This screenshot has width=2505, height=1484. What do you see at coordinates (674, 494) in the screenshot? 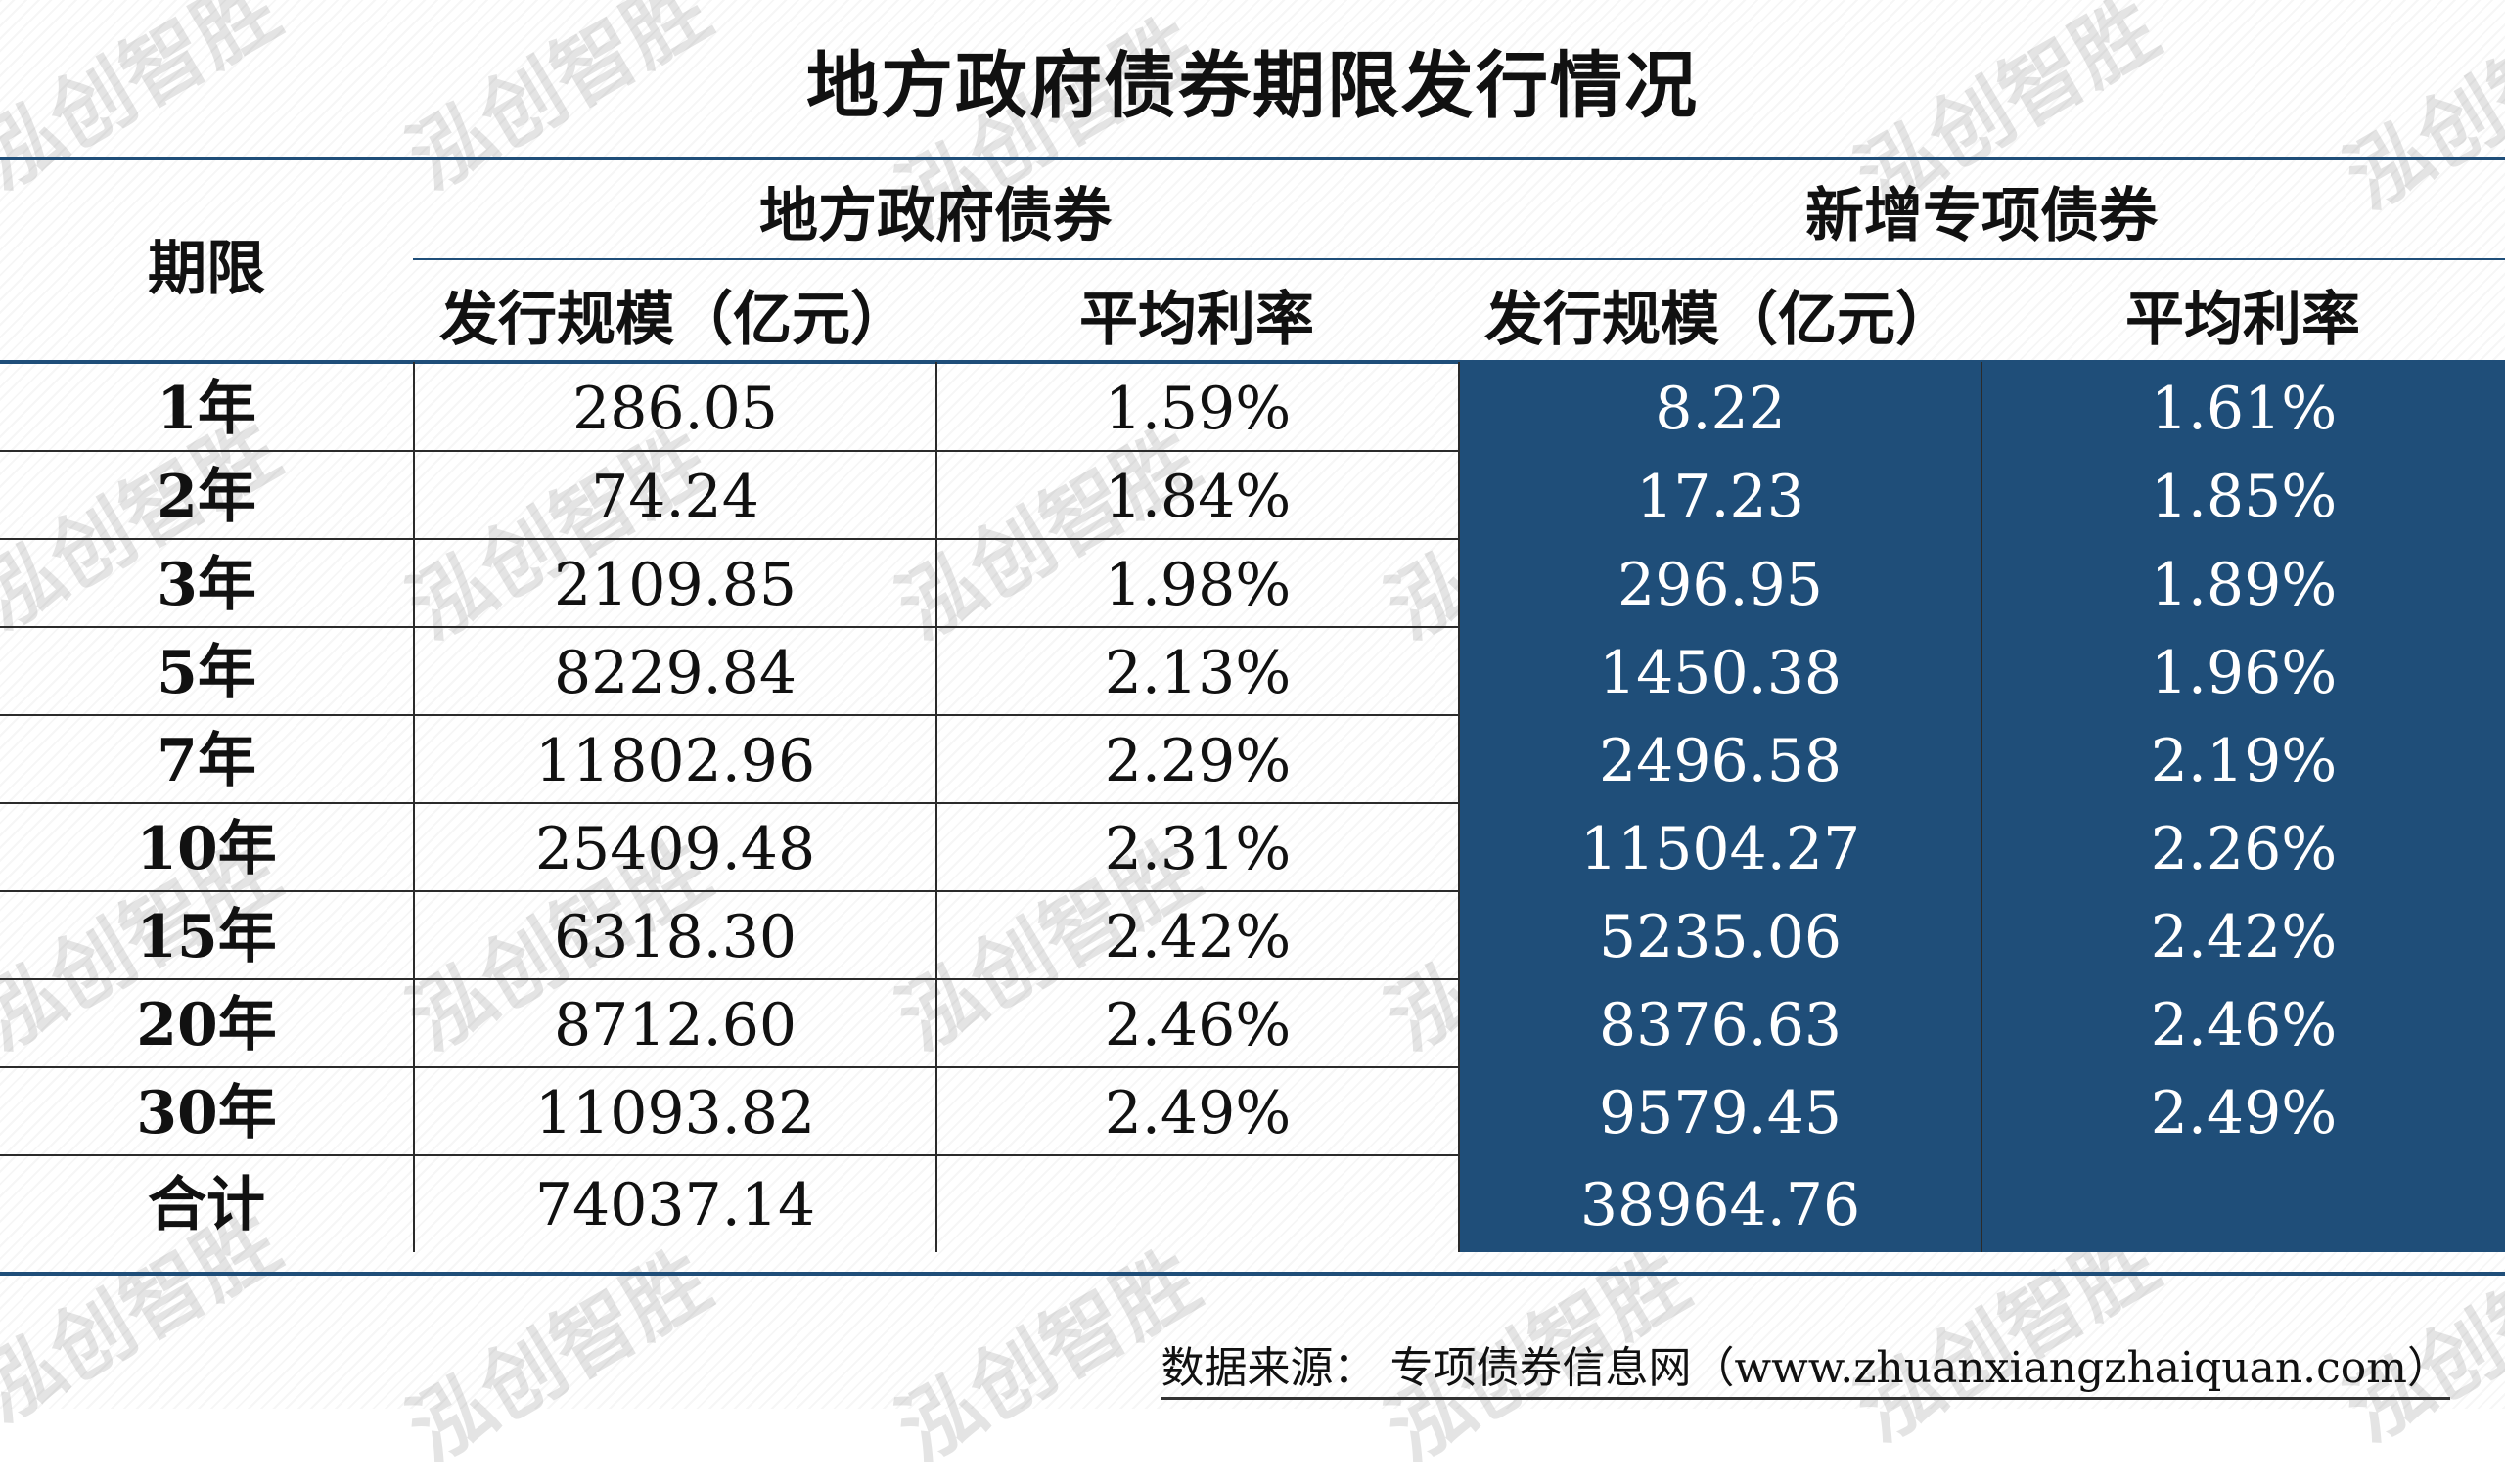
I see `local-scale-cell: 74.24` at bounding box center [674, 494].